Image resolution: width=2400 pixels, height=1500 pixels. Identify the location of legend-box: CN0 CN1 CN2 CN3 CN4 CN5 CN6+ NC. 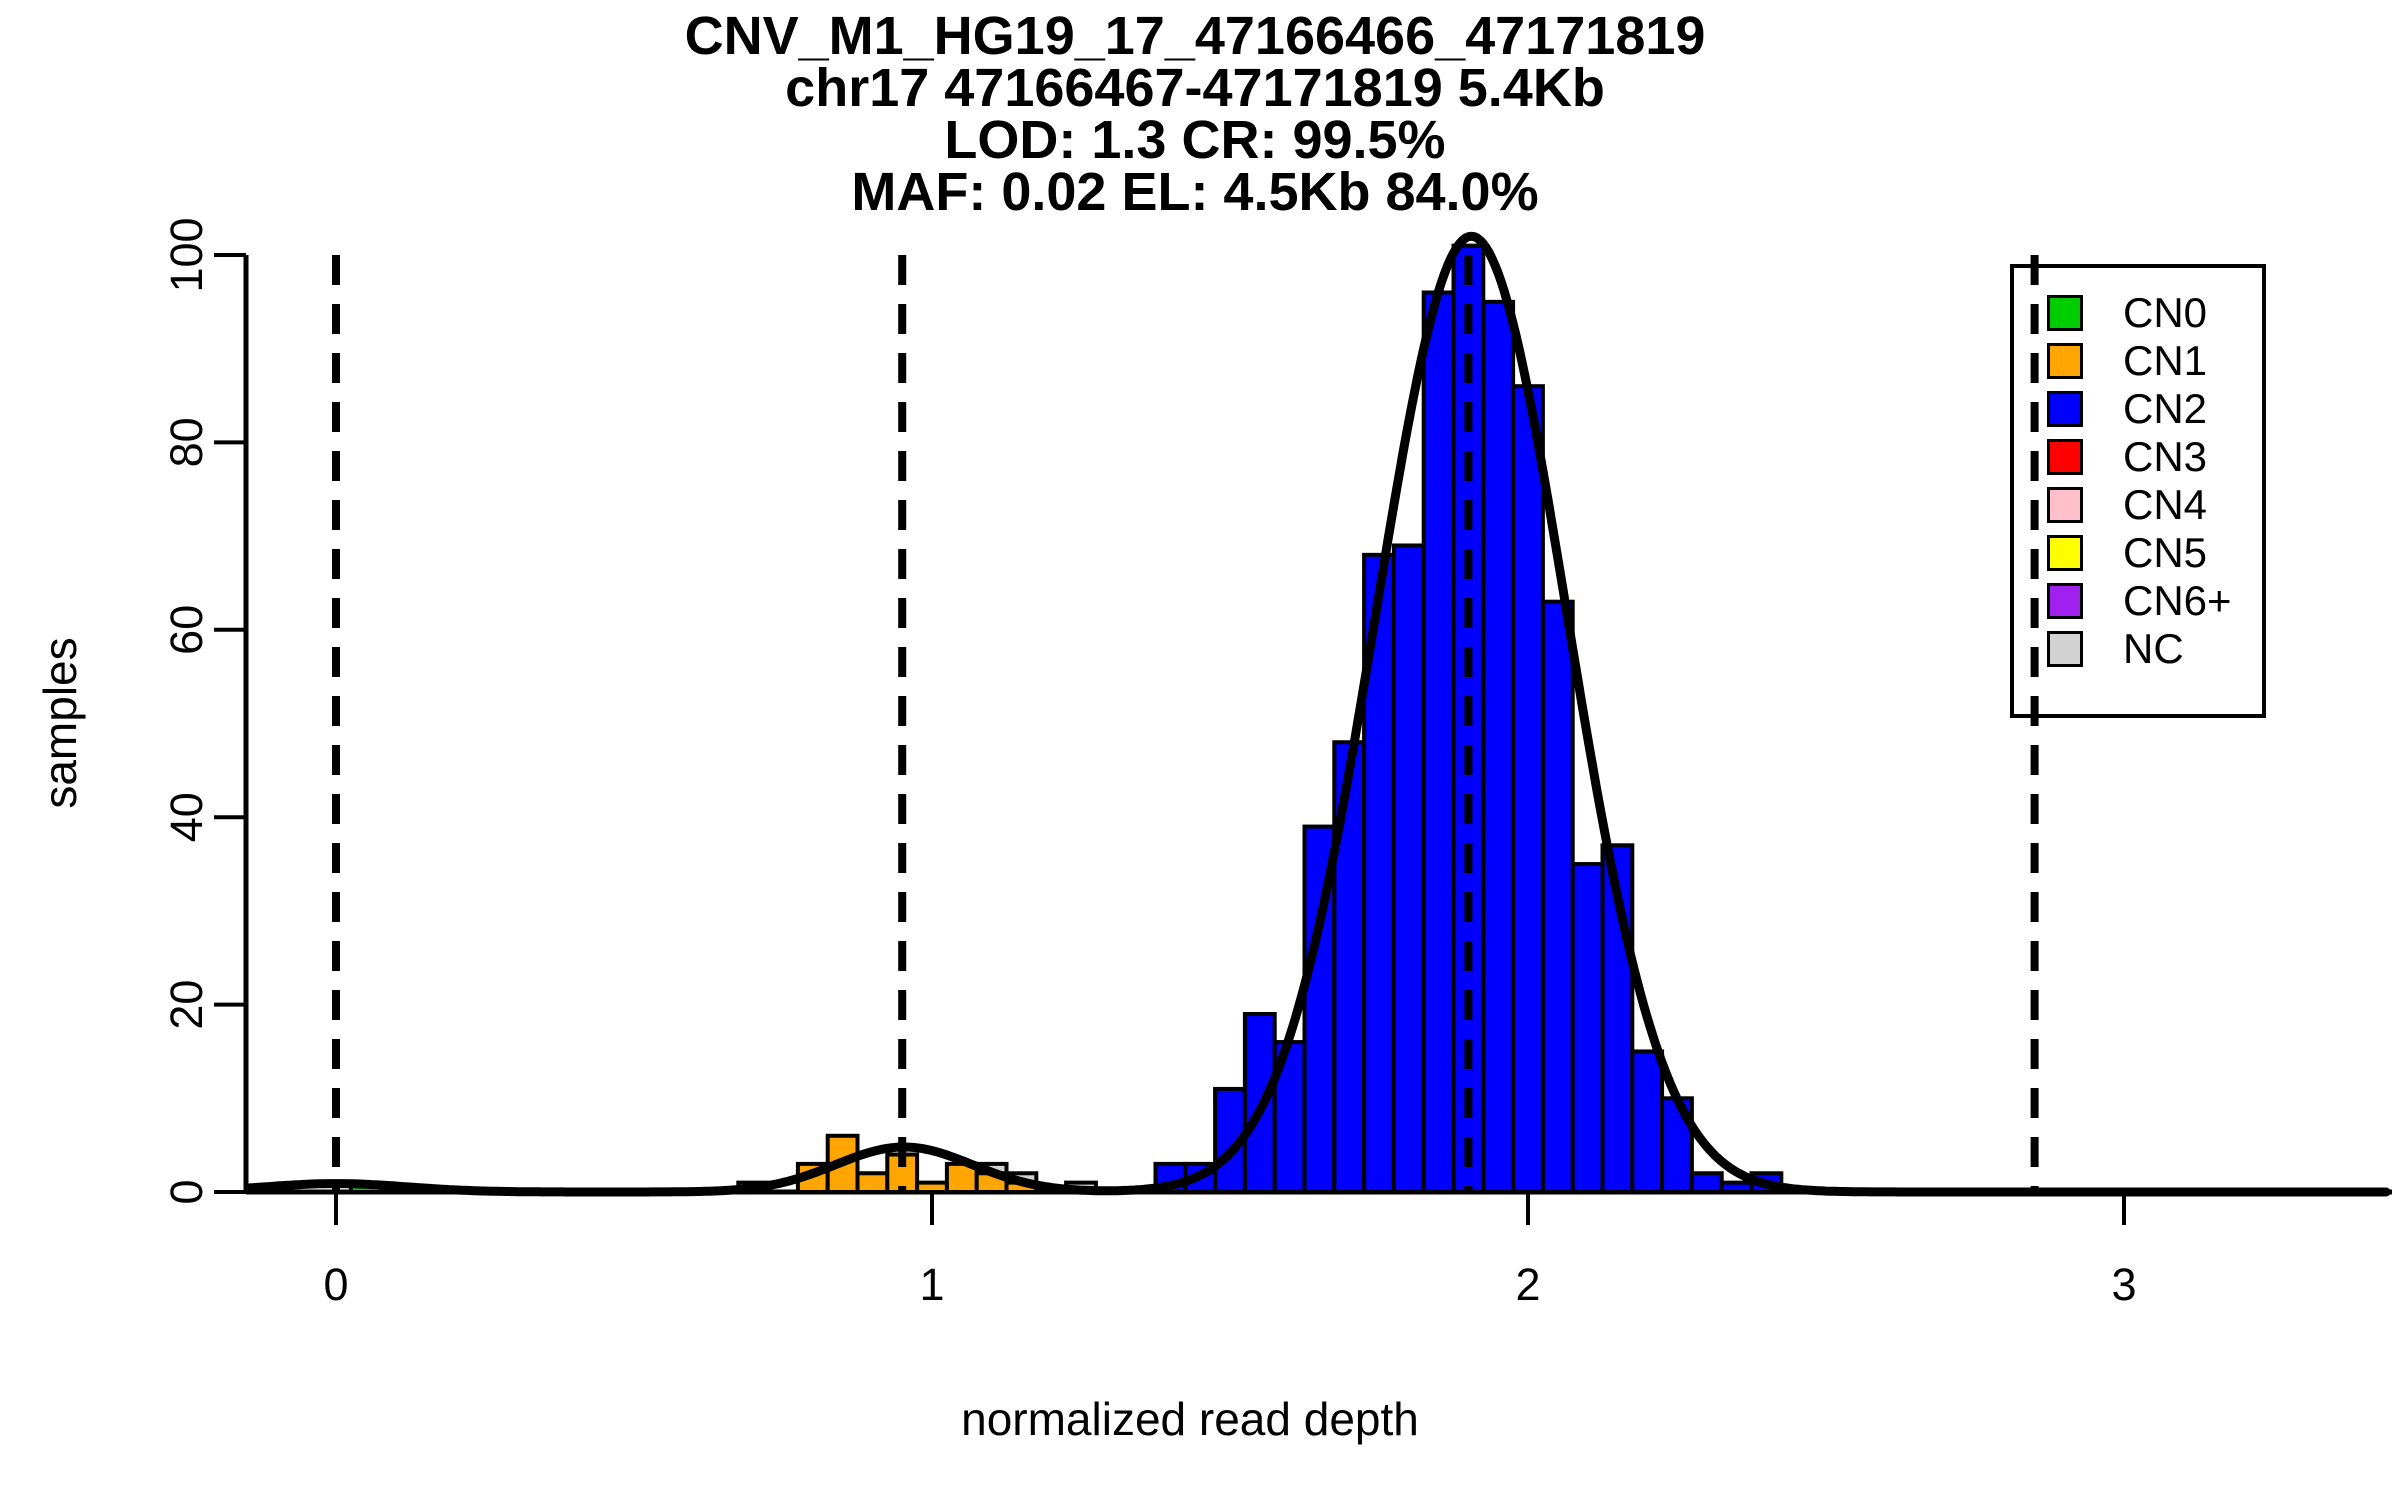
(2138, 491).